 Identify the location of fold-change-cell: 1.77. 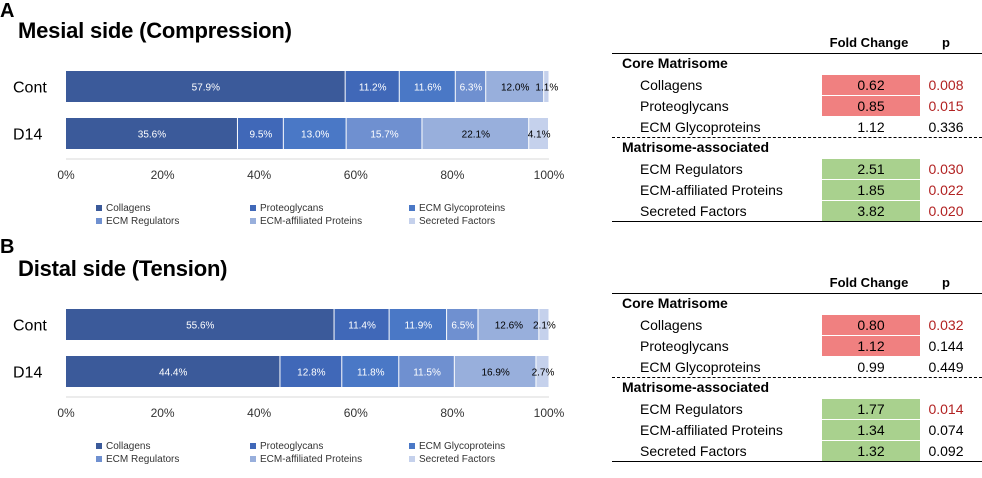
(871, 409).